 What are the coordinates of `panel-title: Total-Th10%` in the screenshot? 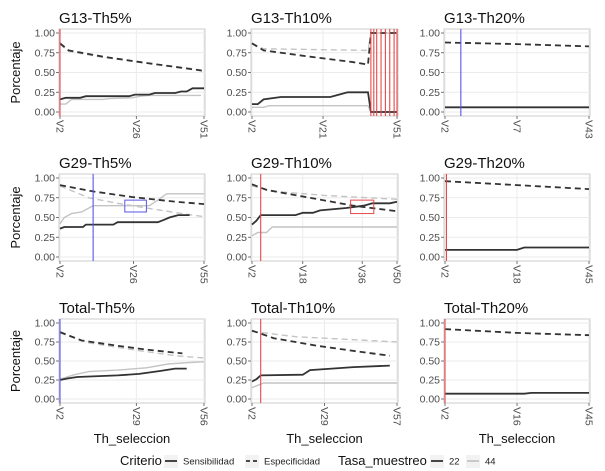 It's located at (293, 308).